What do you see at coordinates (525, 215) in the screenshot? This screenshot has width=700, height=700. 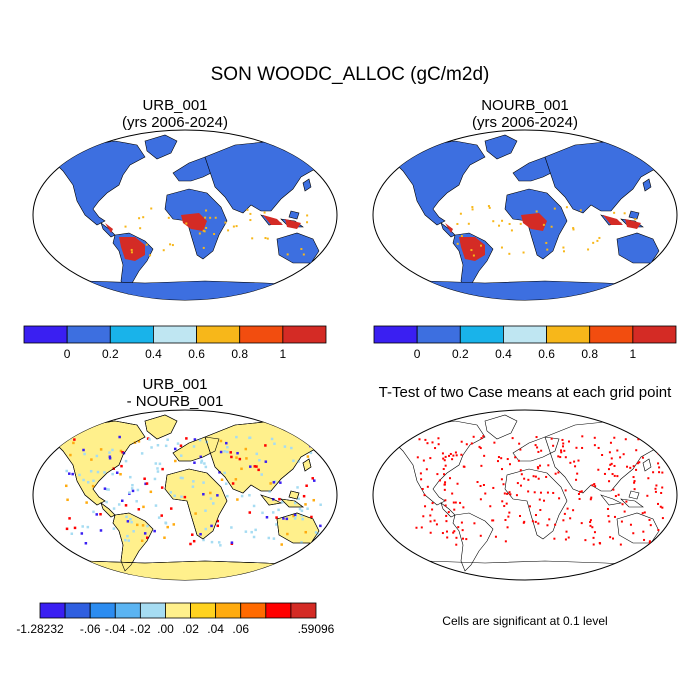 I see `map-nourb` at bounding box center [525, 215].